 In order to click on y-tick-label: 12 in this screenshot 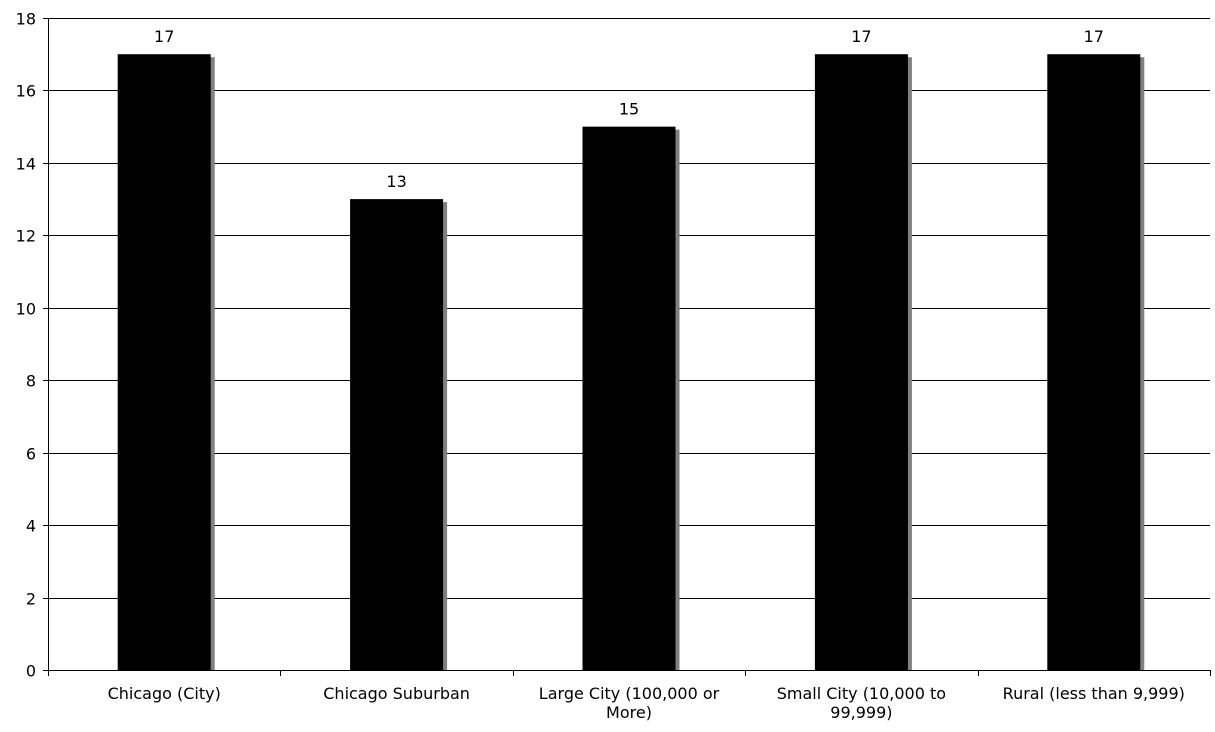, I will do `click(26, 236)`.